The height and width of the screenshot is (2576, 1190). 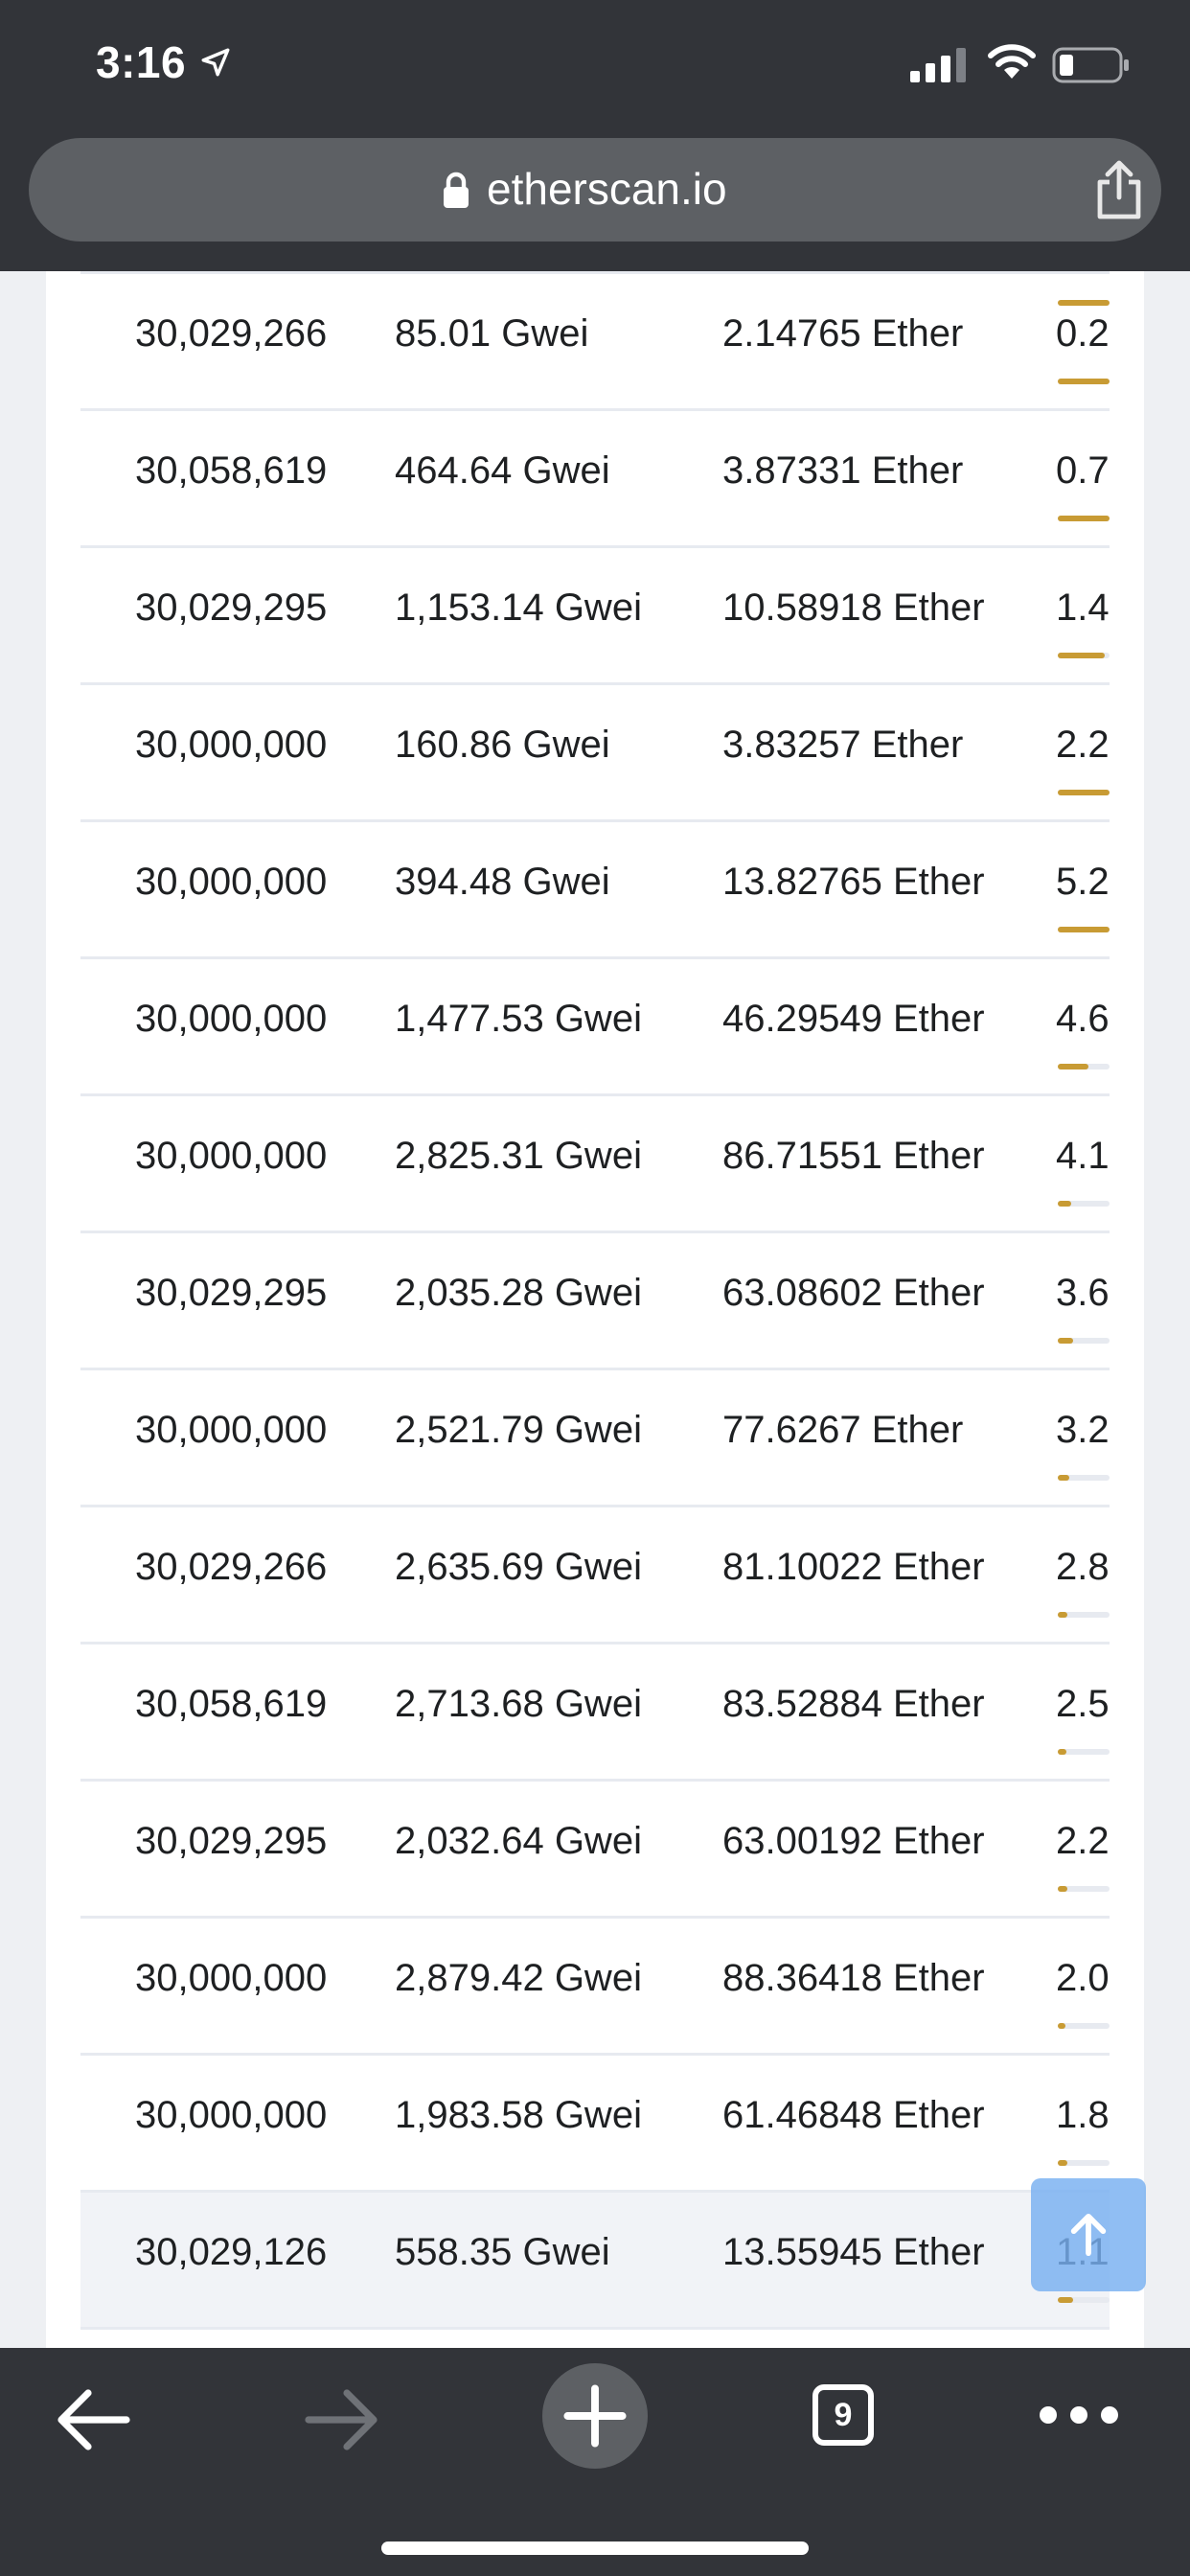 What do you see at coordinates (1083, 1978) in the screenshot?
I see `reward-cell: 2.0` at bounding box center [1083, 1978].